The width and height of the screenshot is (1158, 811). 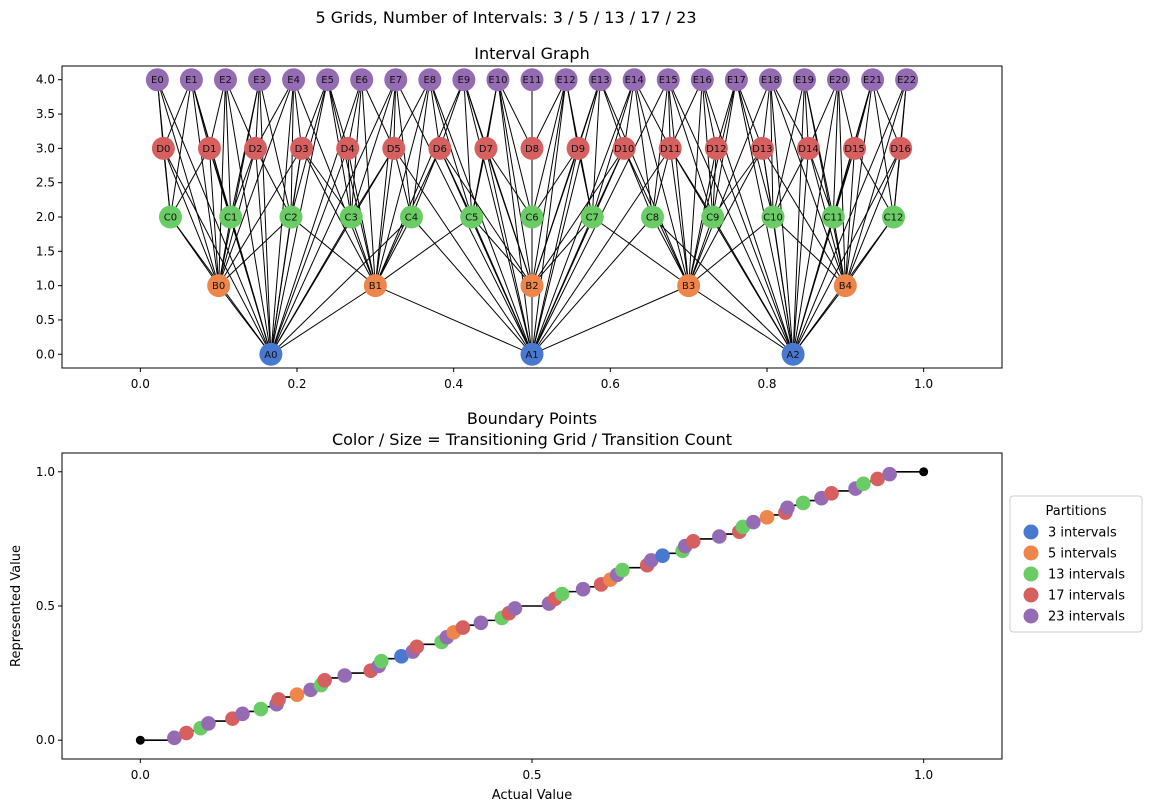 What do you see at coordinates (894, 218) in the screenshot?
I see `graph-node-label: C12` at bounding box center [894, 218].